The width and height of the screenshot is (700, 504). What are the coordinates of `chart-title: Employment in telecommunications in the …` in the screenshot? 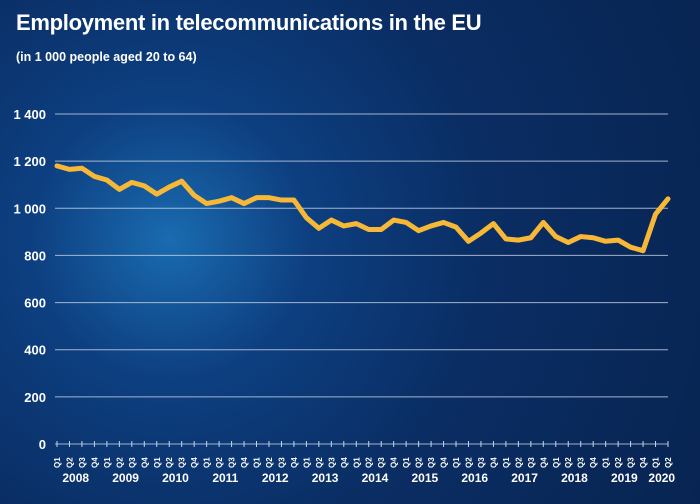 It's located at (249, 22).